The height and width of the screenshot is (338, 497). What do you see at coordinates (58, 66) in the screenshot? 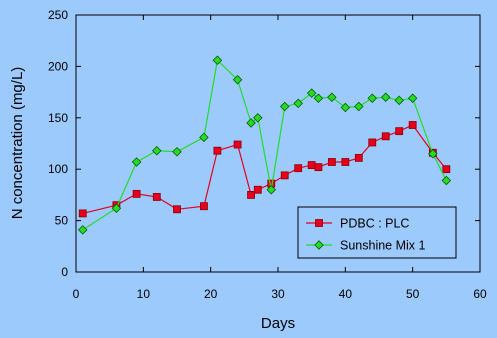
I see `y-tick-label: 200` at bounding box center [58, 66].